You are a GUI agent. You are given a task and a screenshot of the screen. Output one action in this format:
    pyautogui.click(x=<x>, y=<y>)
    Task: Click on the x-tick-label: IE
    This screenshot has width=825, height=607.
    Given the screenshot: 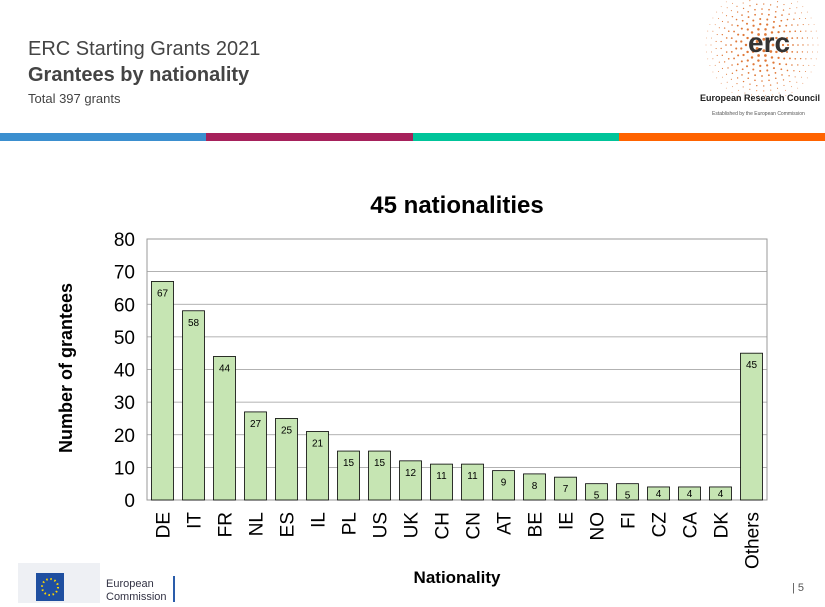 What is the action you would take?
    pyautogui.click(x=567, y=521)
    